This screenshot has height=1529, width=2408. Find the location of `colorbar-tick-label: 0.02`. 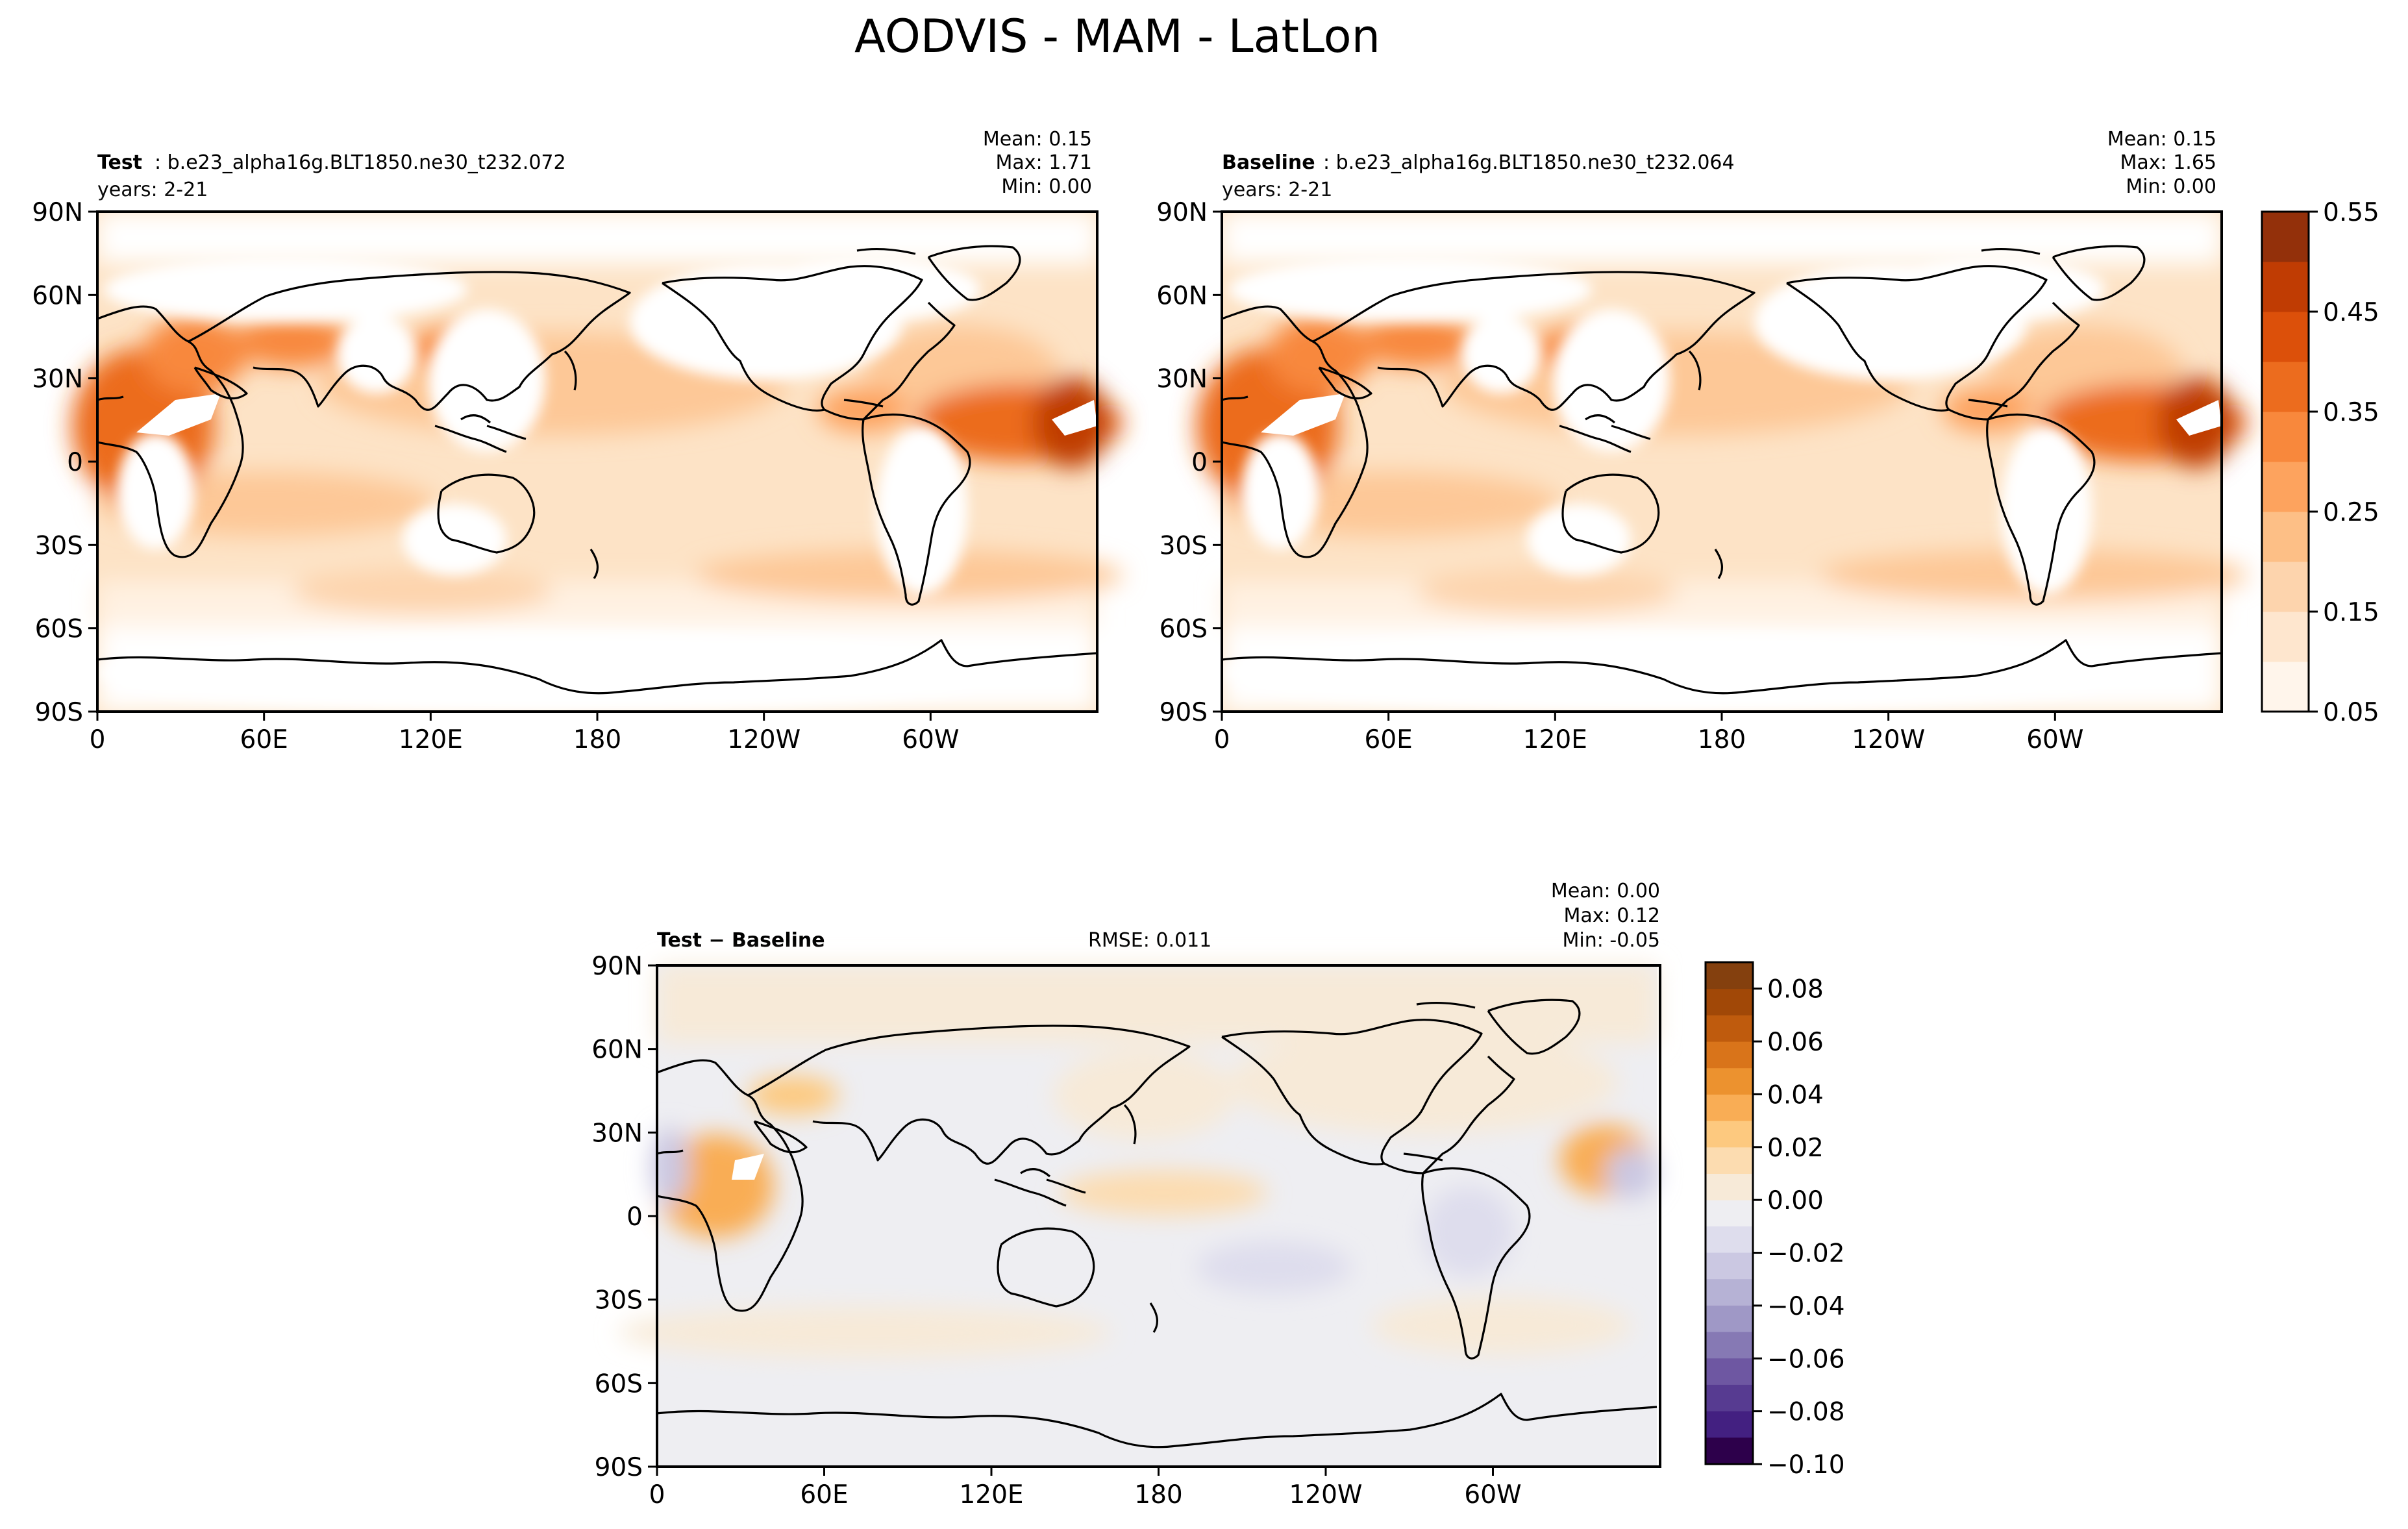

colorbar-tick-label: 0.02 is located at coordinates (1795, 1148).